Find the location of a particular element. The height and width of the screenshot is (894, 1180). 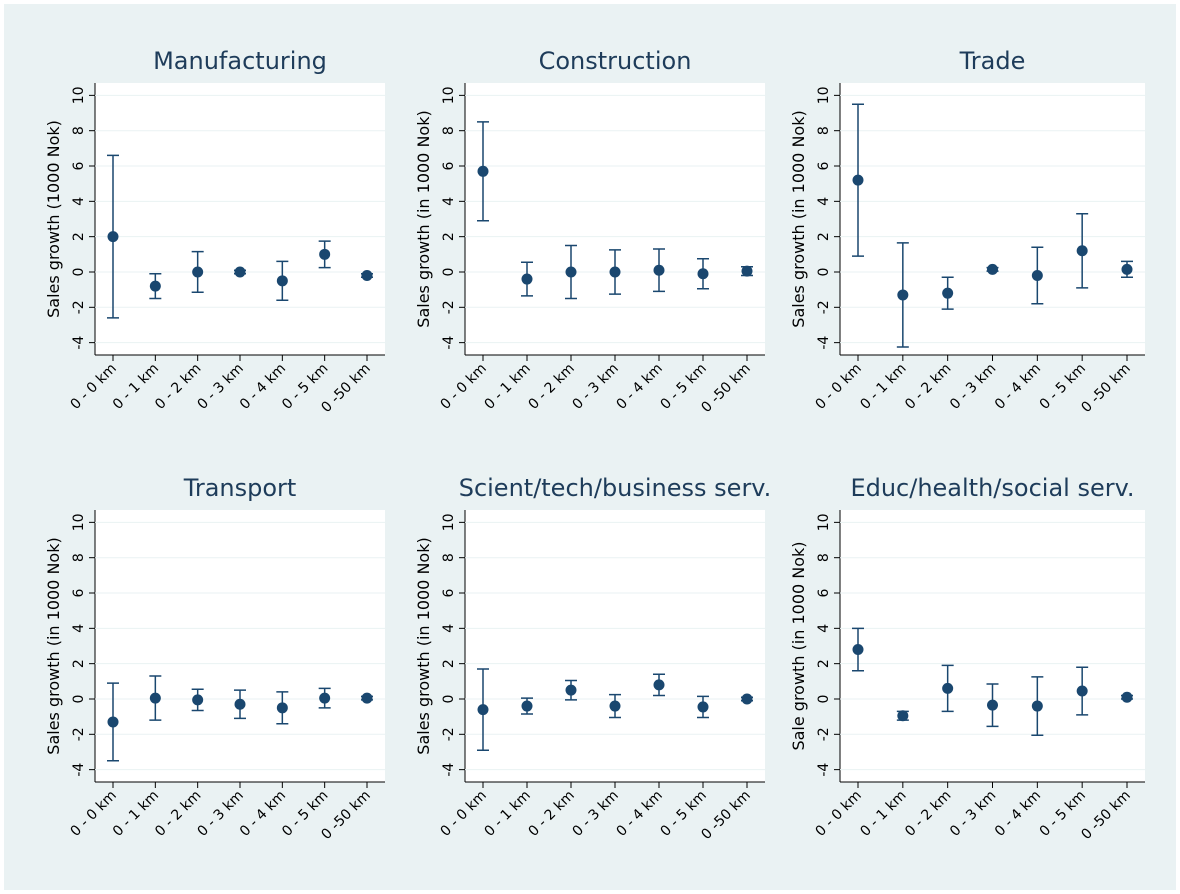

panel-title: Trade is located at coordinates (992, 61).